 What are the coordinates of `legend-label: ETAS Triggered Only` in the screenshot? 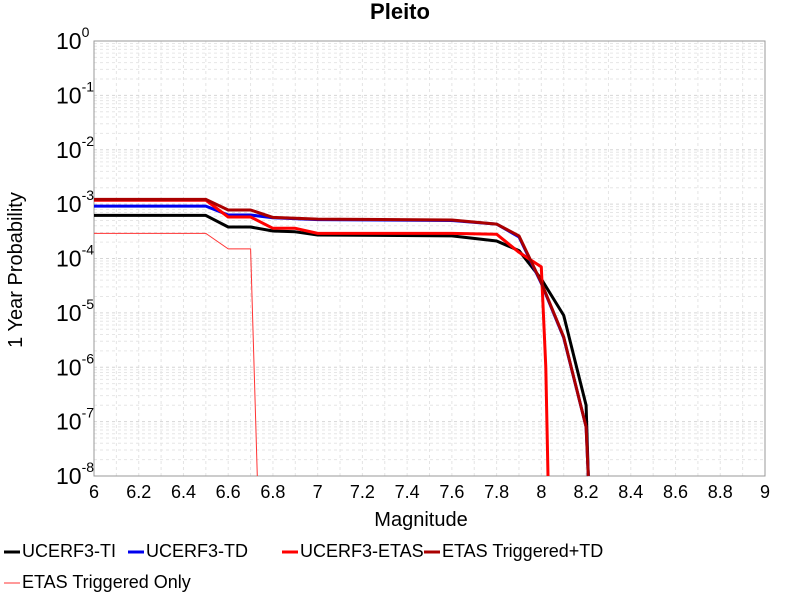 It's located at (106, 582).